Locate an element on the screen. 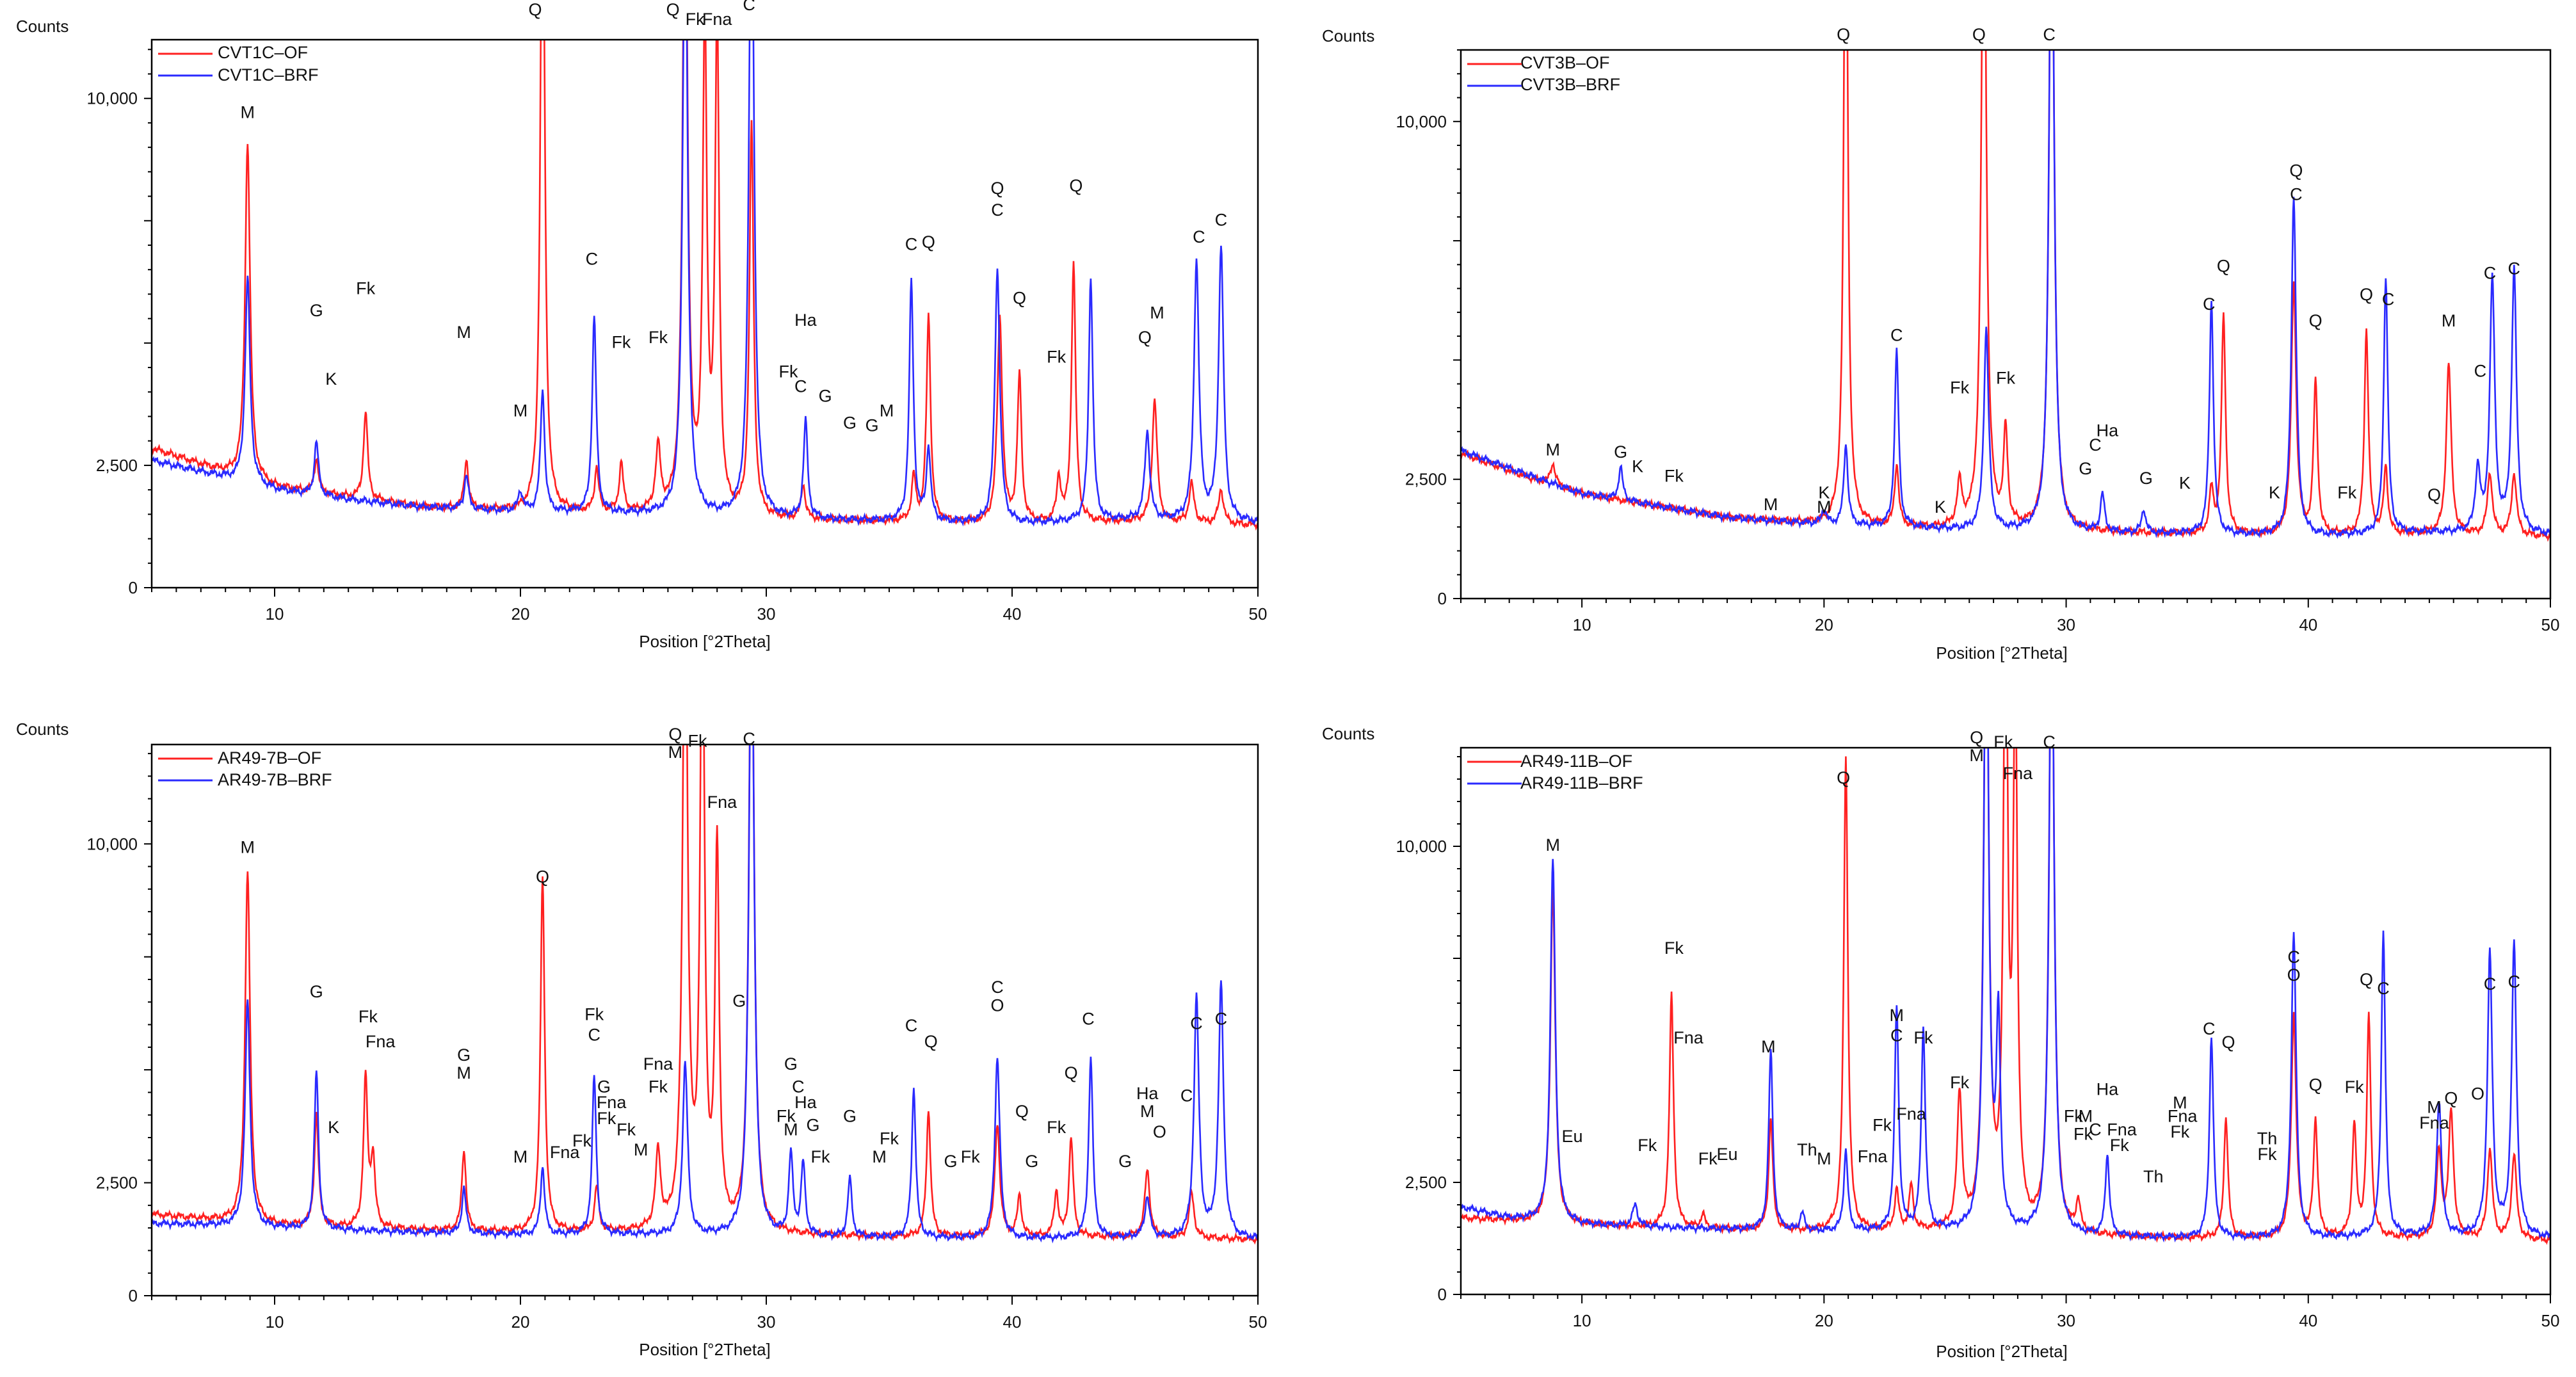 The image size is (2576, 1377). peak-label: Eu is located at coordinates (1571, 1136).